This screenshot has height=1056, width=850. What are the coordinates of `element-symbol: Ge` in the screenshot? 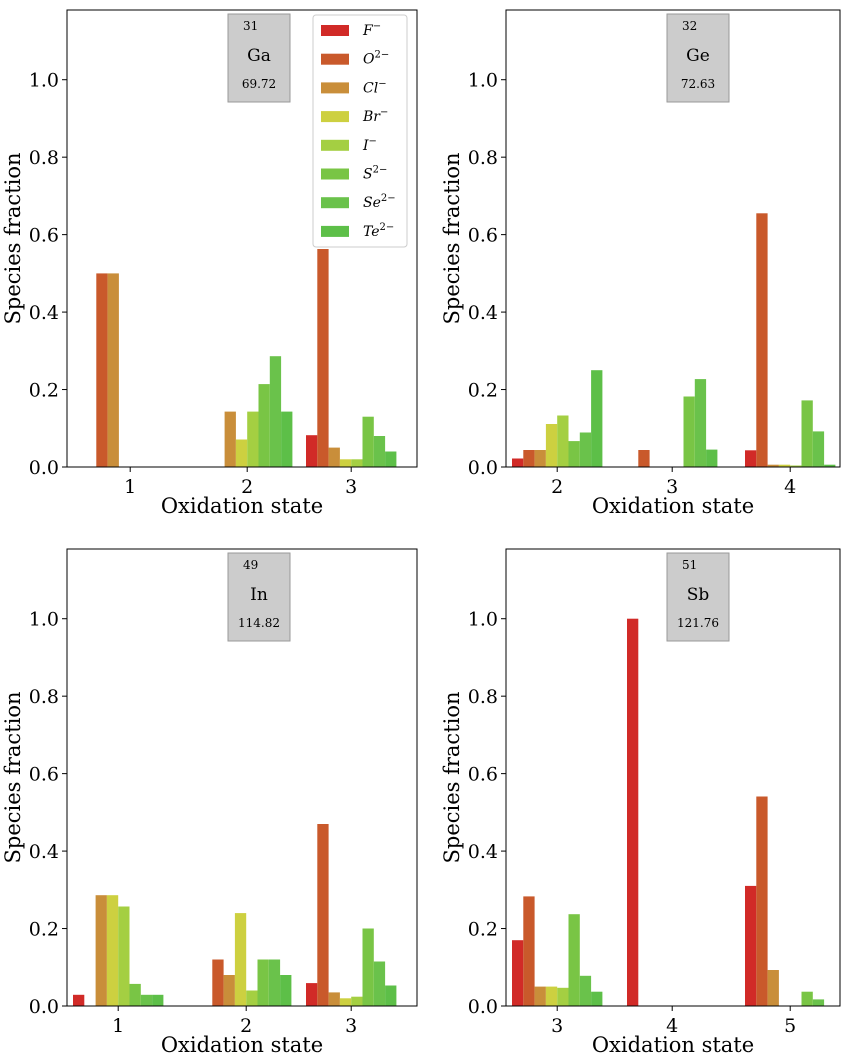 It's located at (698, 56).